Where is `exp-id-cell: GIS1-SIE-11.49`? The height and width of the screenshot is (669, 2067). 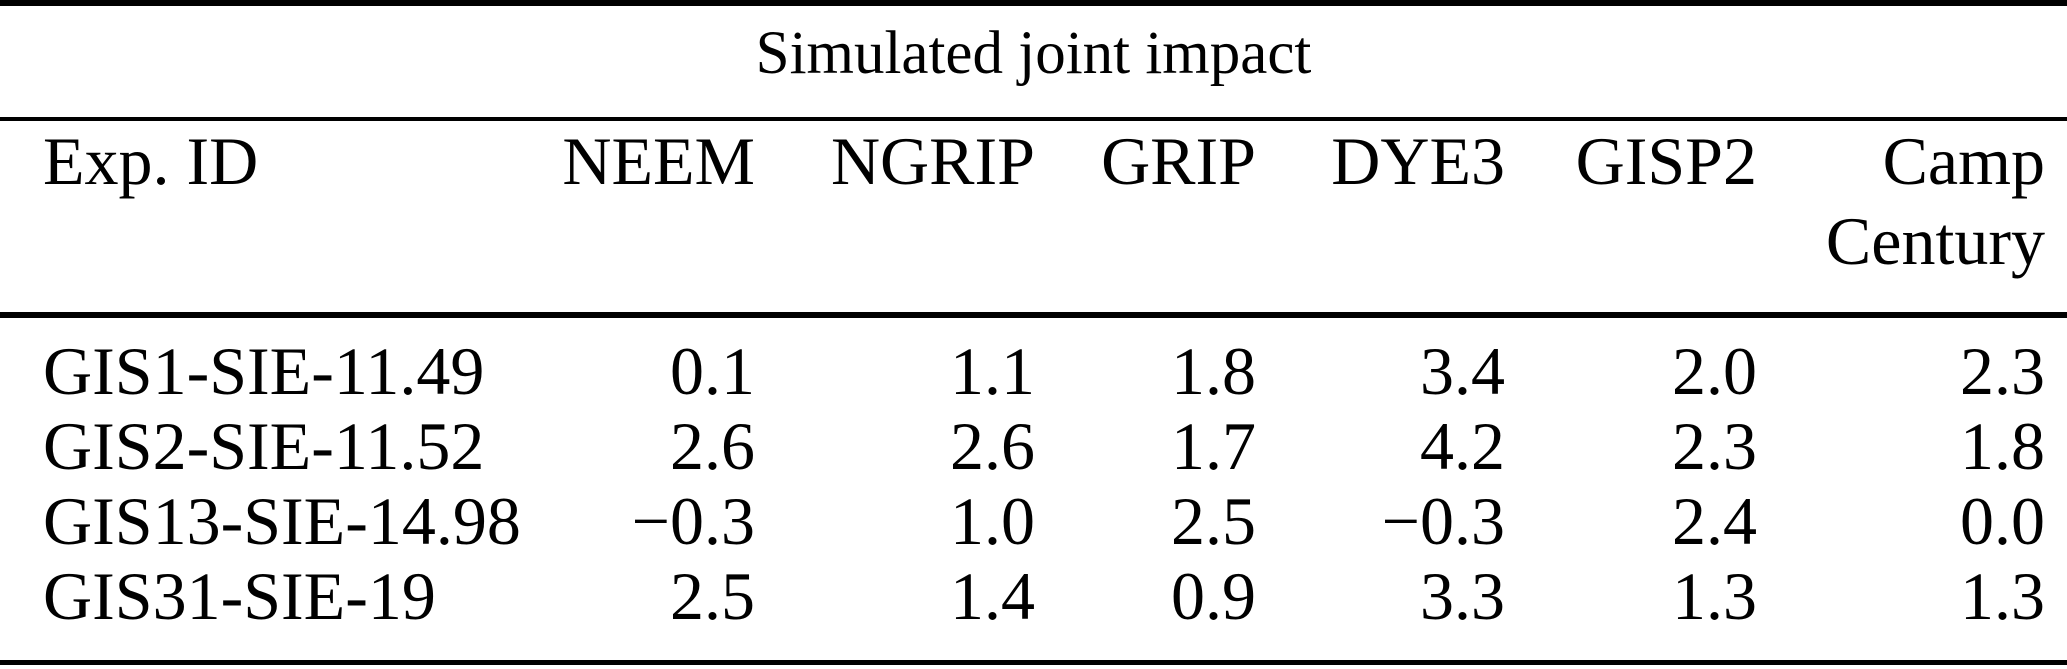 exp-id-cell: GIS1-SIE-11.49 is located at coordinates (264, 371).